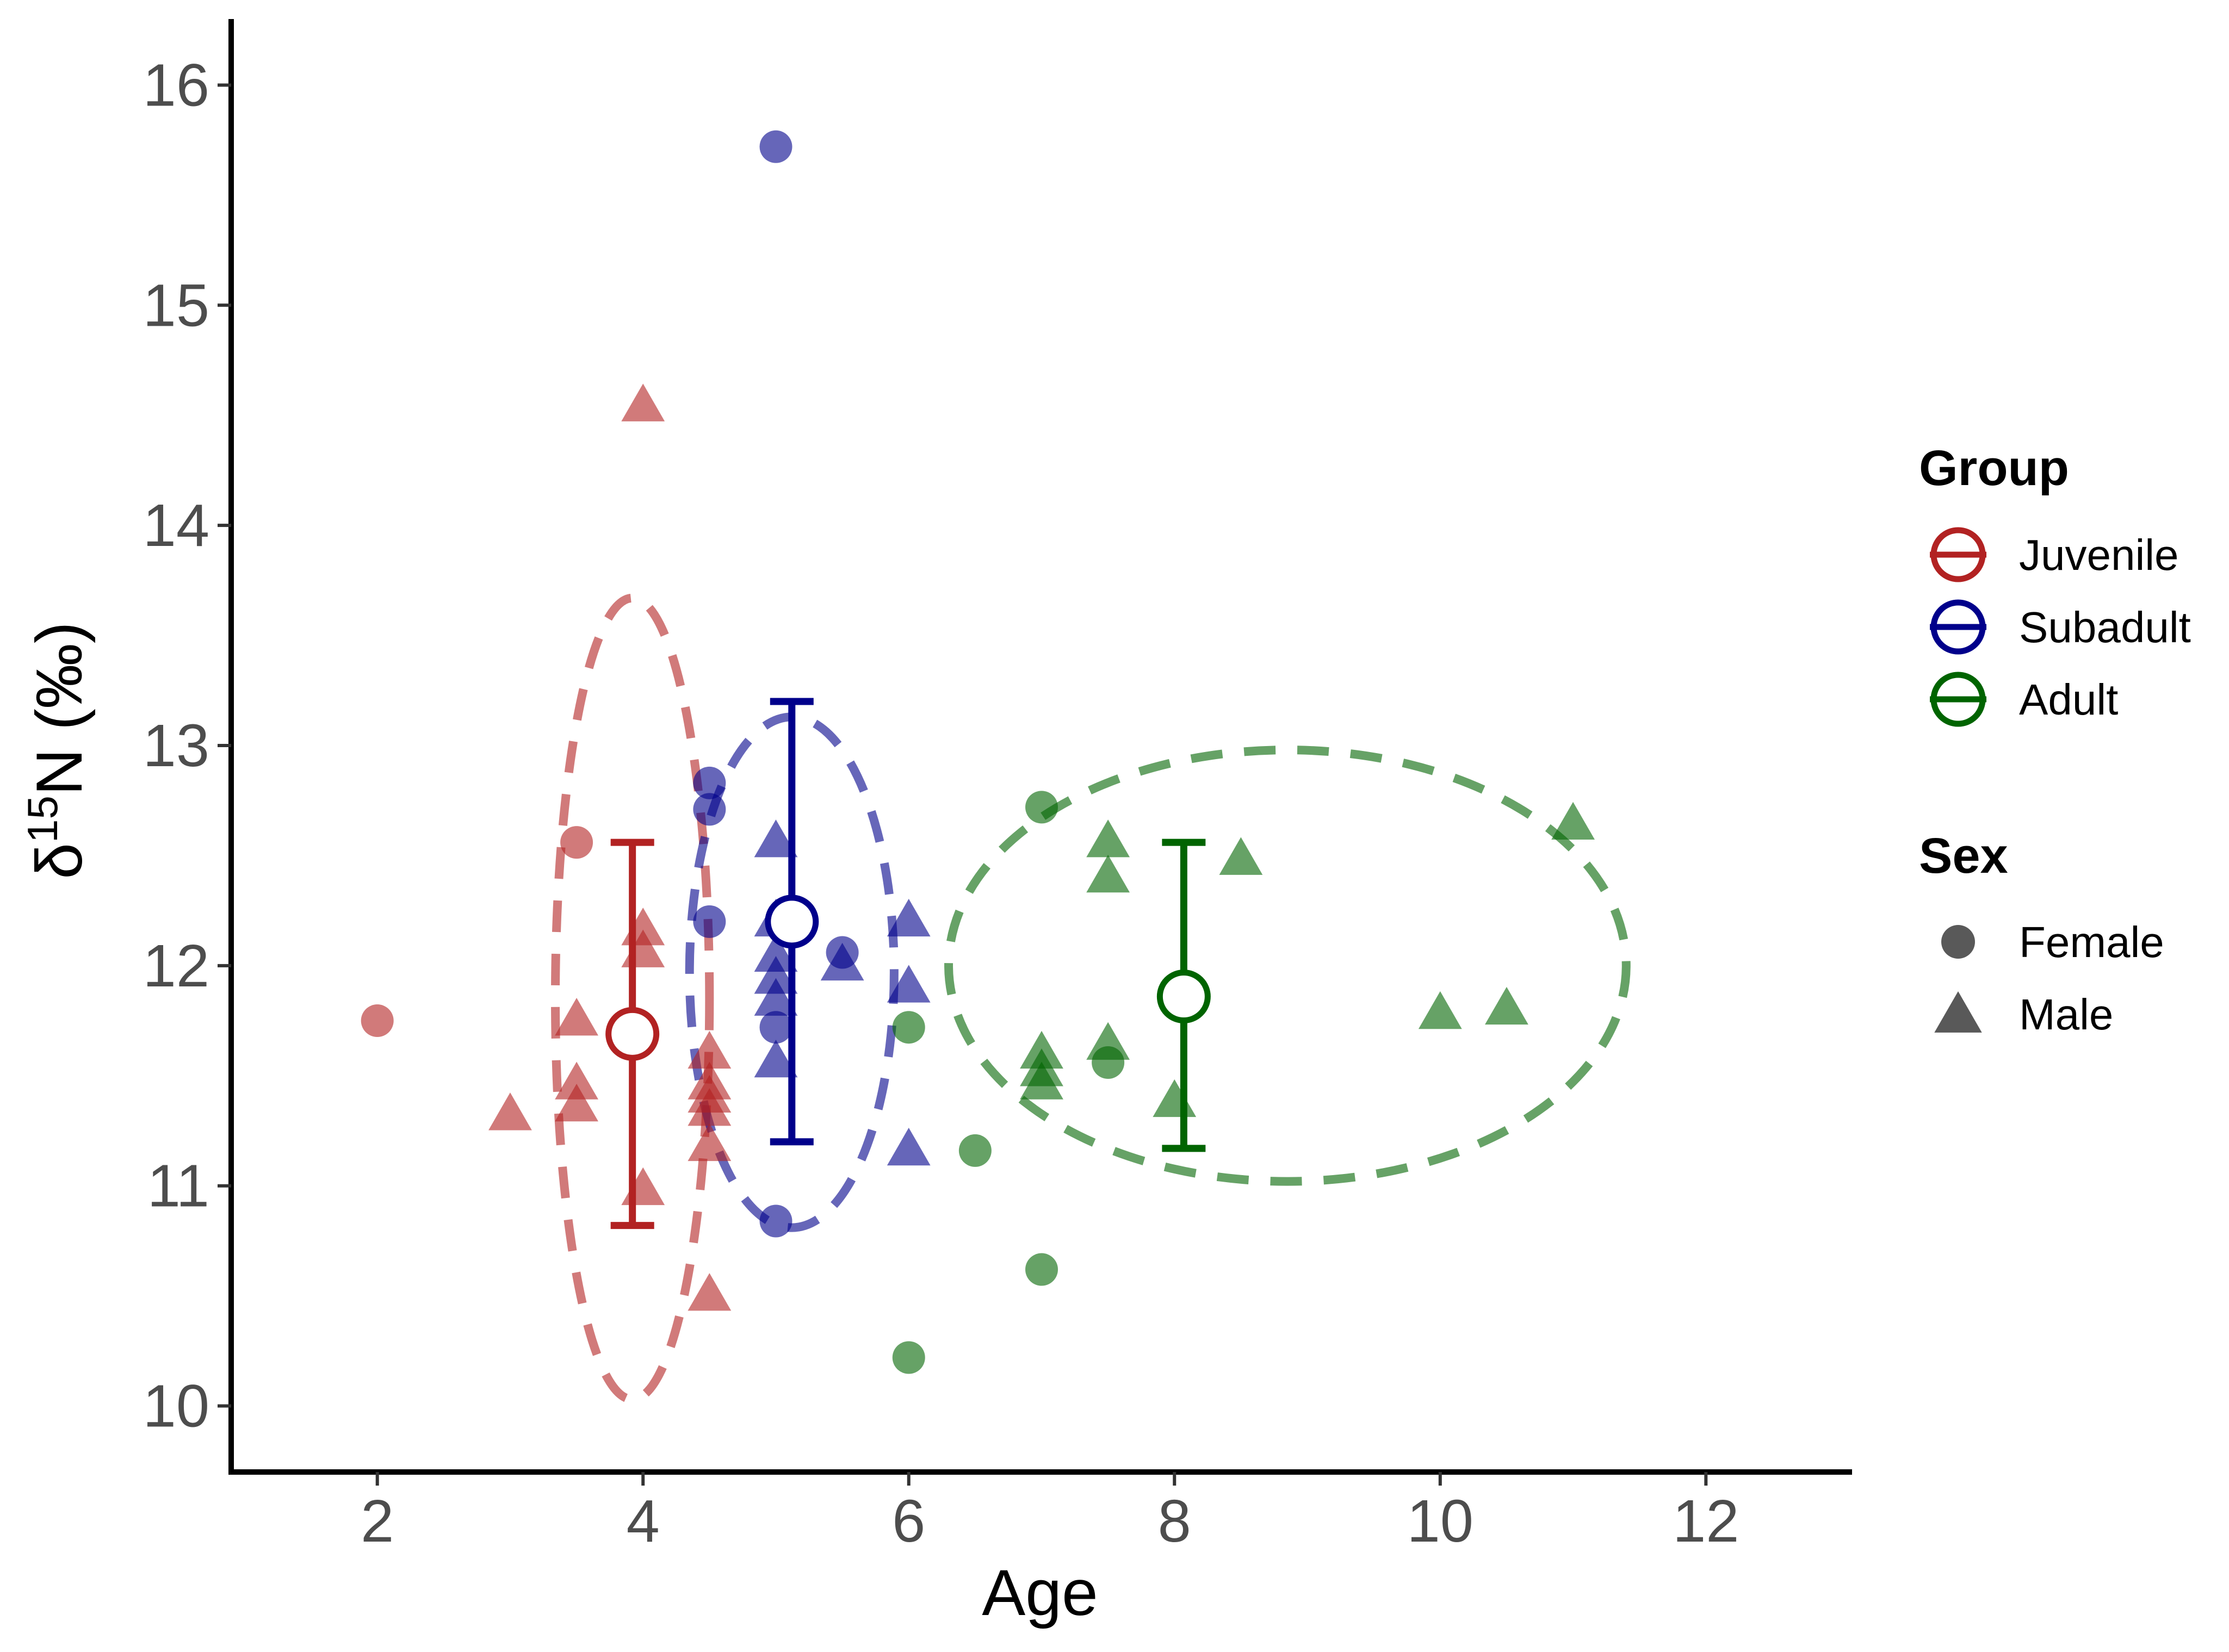 The image size is (2229, 1652). What do you see at coordinates (1963, 856) in the screenshot?
I see `legend-sex-title: Sex` at bounding box center [1963, 856].